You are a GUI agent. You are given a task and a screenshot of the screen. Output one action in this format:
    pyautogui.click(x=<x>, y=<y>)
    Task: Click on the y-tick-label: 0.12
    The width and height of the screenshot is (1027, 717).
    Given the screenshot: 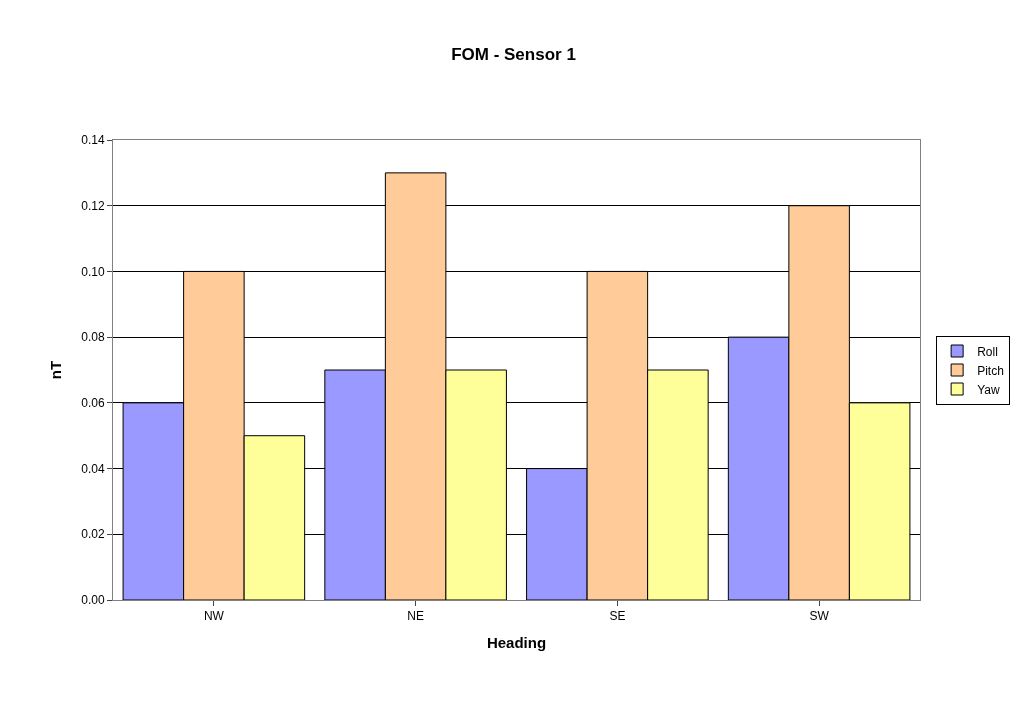 What is the action you would take?
    pyautogui.click(x=93, y=205)
    